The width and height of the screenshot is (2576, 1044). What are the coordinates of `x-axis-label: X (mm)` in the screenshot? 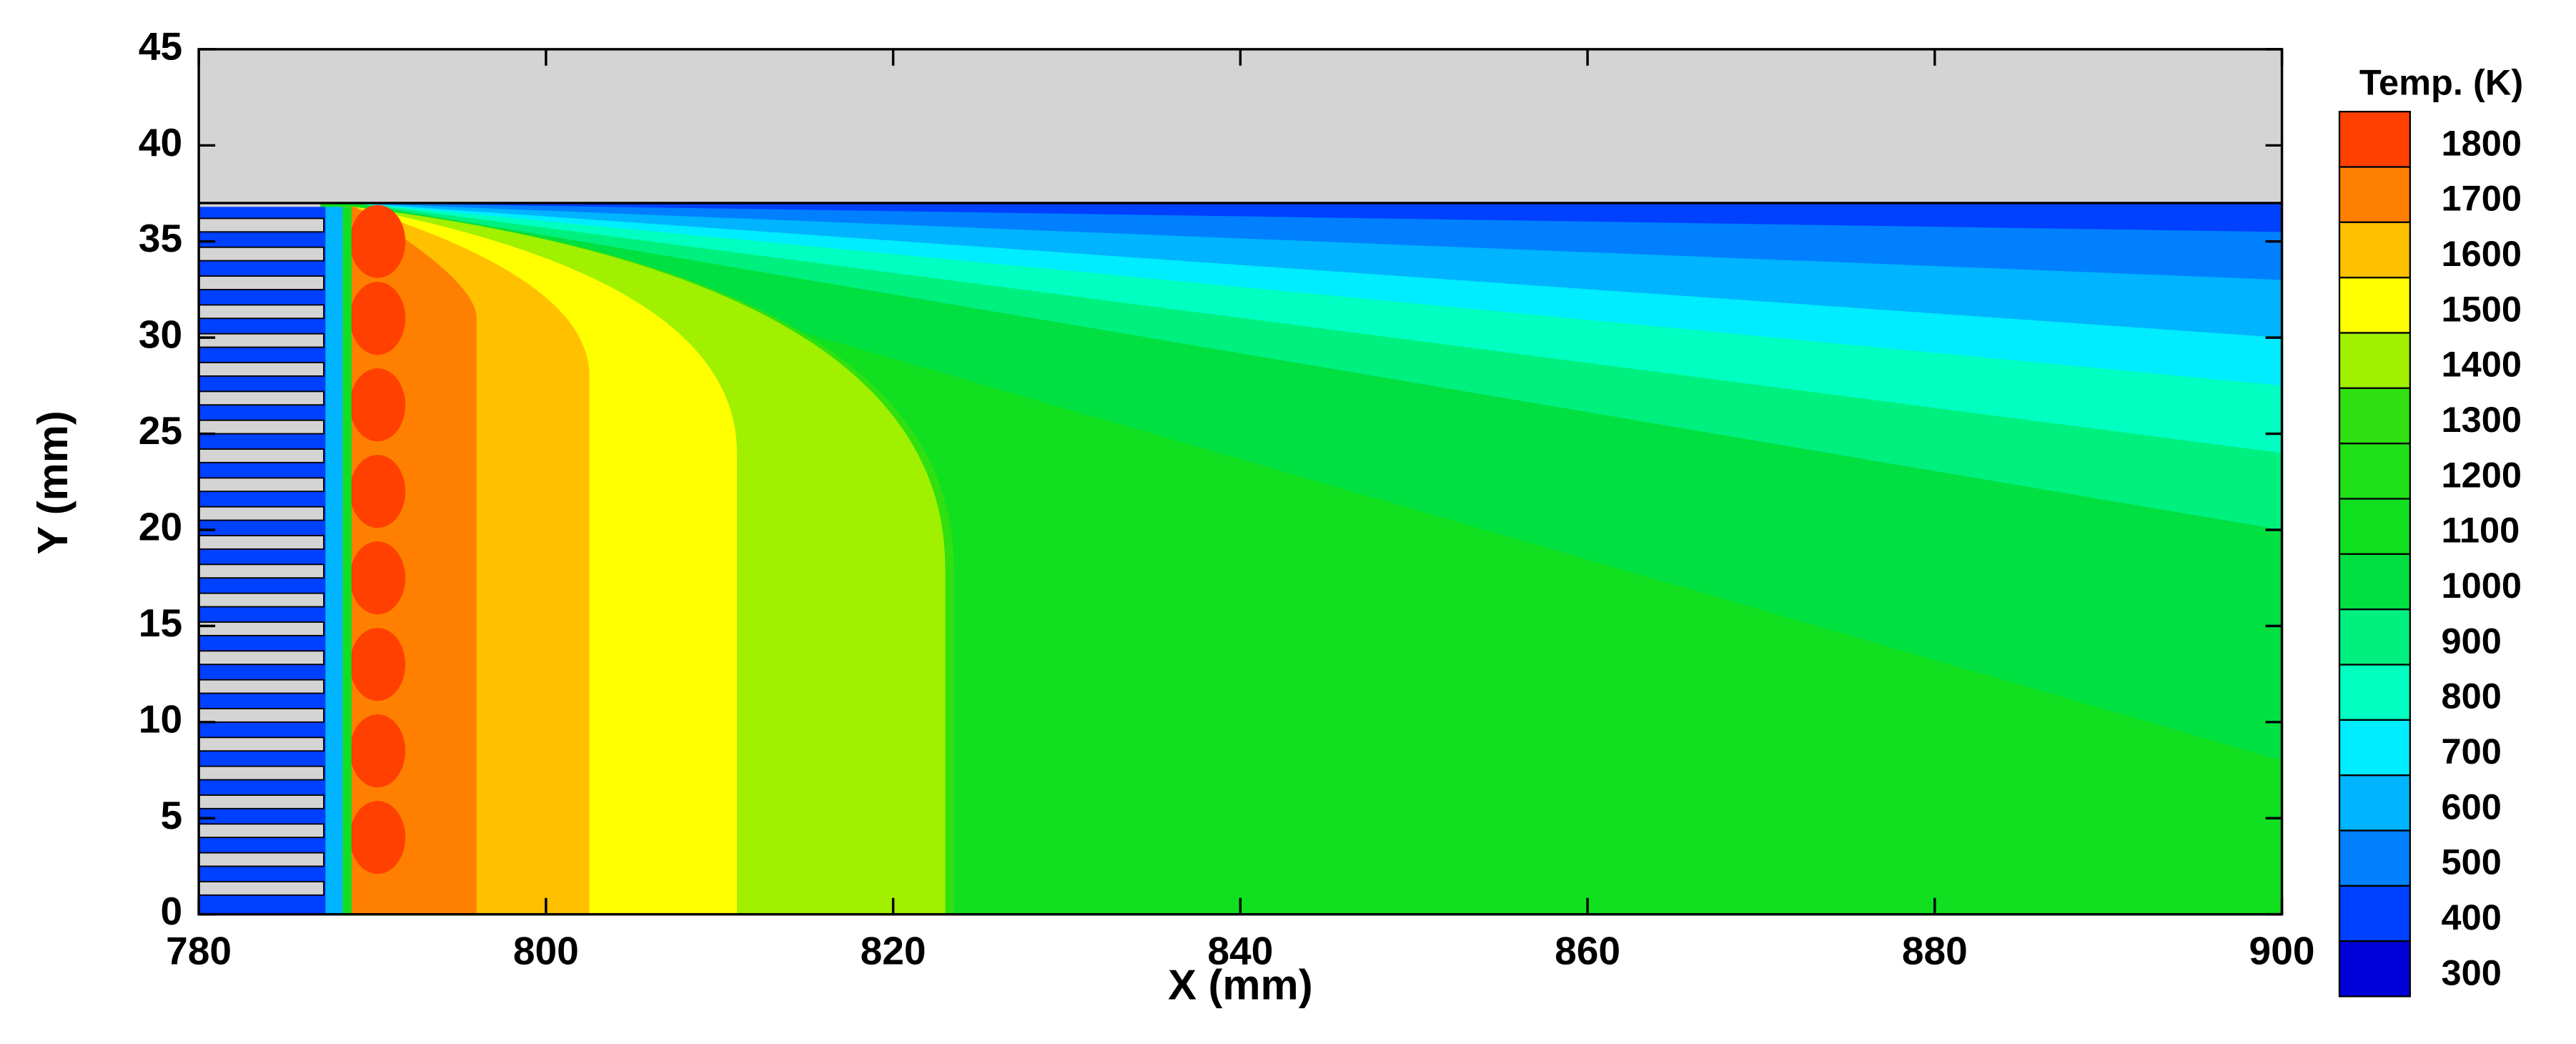 It's located at (1241, 985).